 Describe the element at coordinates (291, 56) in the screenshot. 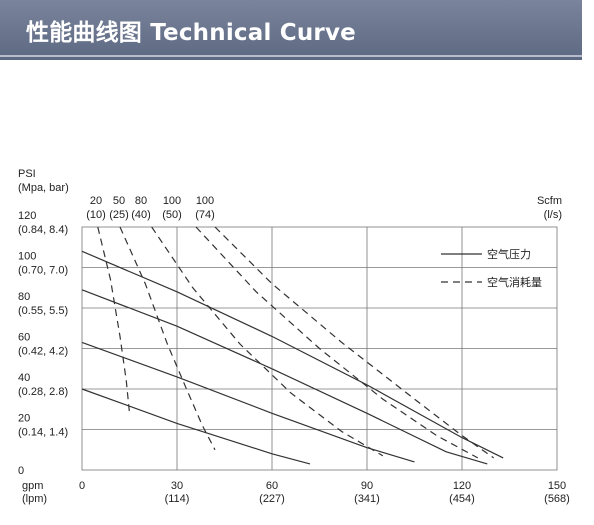

I see `banner-divider` at that location.